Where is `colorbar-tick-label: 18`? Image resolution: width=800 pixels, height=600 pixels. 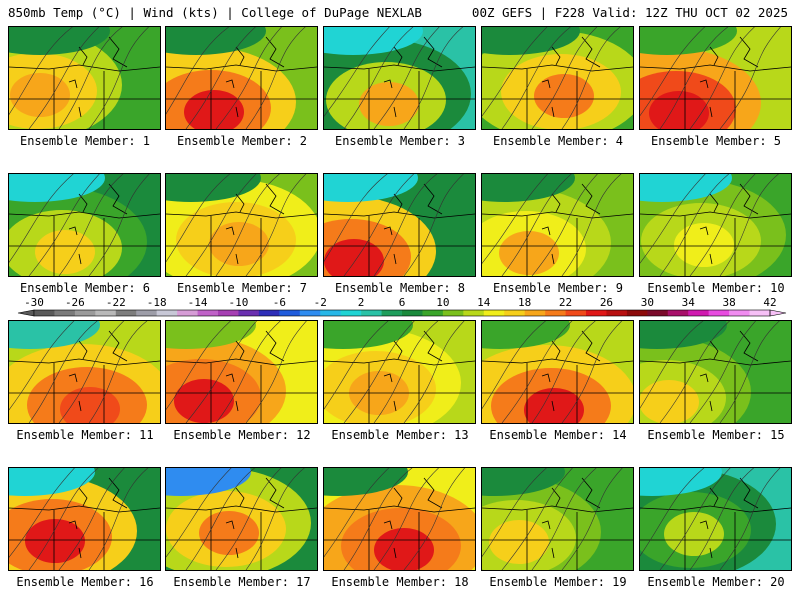 colorbar-tick-label: 18 is located at coordinates (524, 302).